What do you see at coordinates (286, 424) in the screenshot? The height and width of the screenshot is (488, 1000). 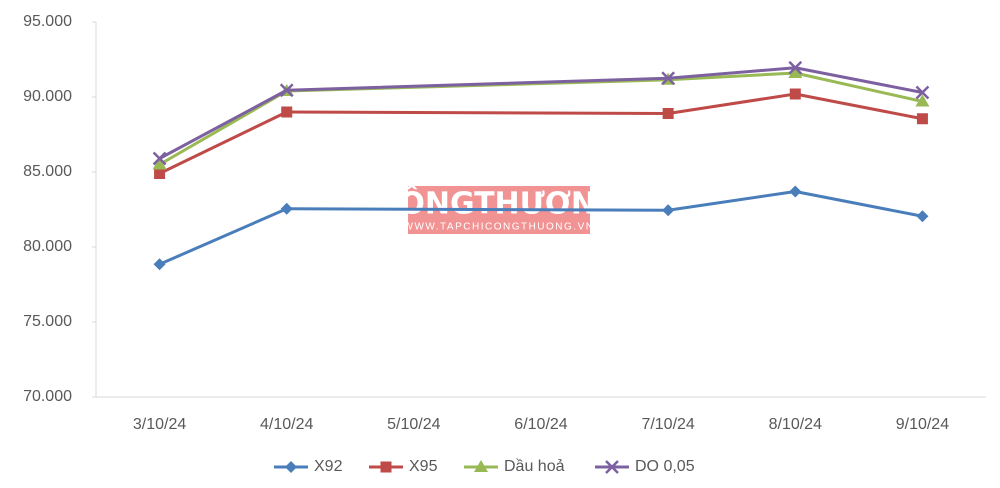 I see `x-tick-label: 4/10/24` at bounding box center [286, 424].